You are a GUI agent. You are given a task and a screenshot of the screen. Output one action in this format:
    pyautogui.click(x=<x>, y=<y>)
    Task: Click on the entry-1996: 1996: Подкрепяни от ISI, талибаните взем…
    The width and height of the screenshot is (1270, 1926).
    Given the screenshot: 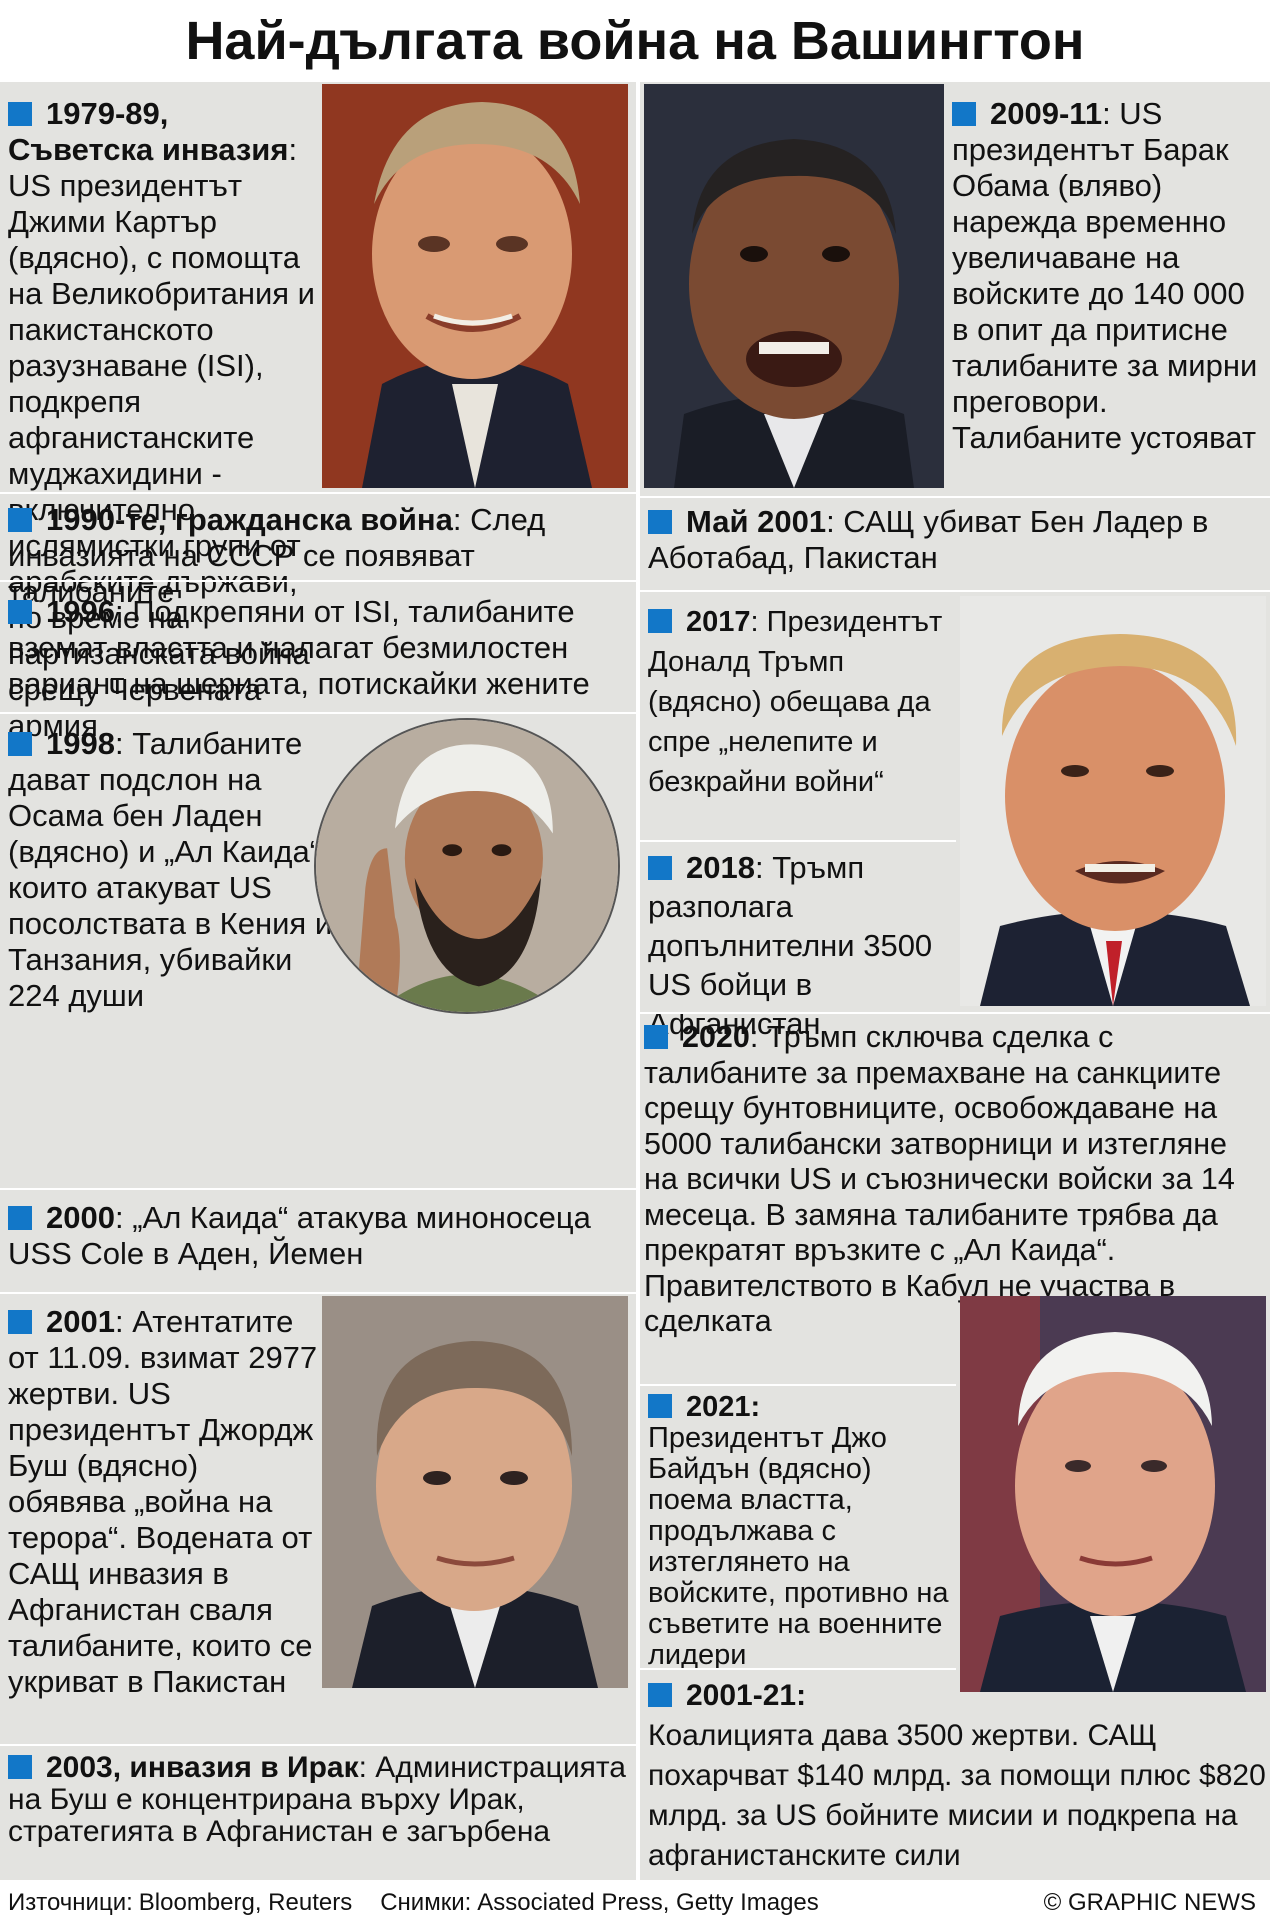 What is the action you would take?
    pyautogui.click(x=320, y=648)
    